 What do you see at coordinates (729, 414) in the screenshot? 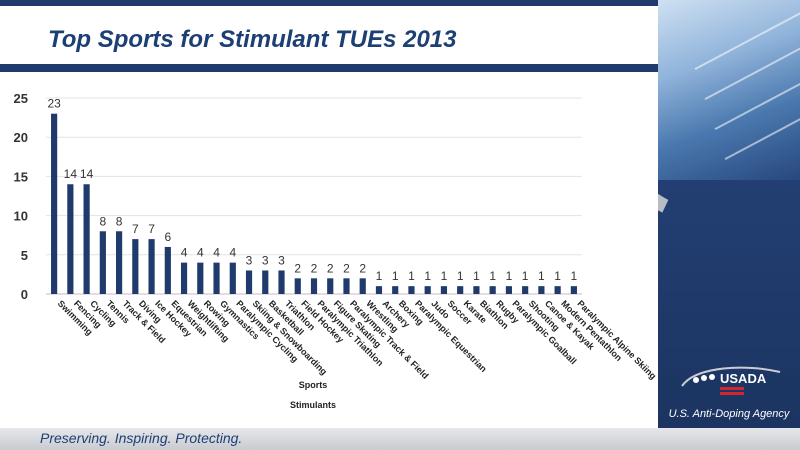
I see `agency-name: U.S. Anti-Doping Agency` at bounding box center [729, 414].